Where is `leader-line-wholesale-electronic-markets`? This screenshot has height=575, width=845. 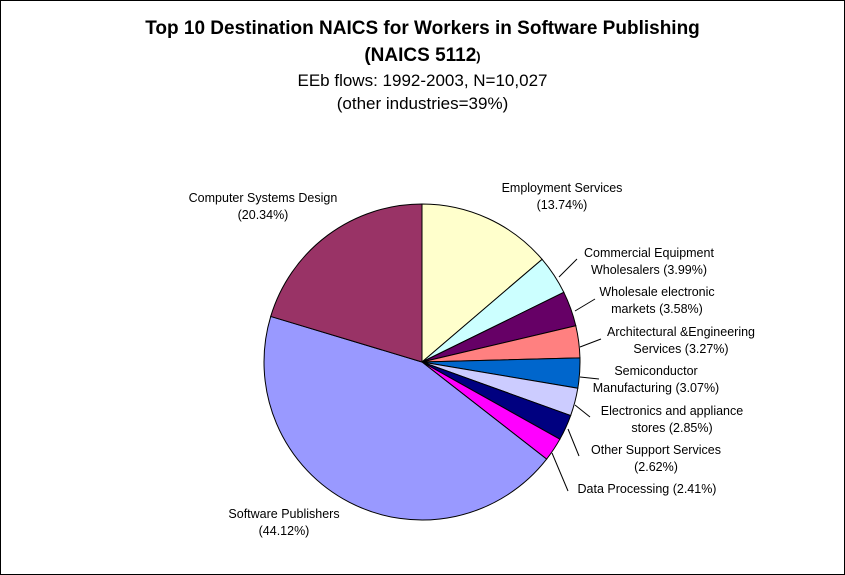
leader-line-wholesale-electronic-markets is located at coordinates (585, 305).